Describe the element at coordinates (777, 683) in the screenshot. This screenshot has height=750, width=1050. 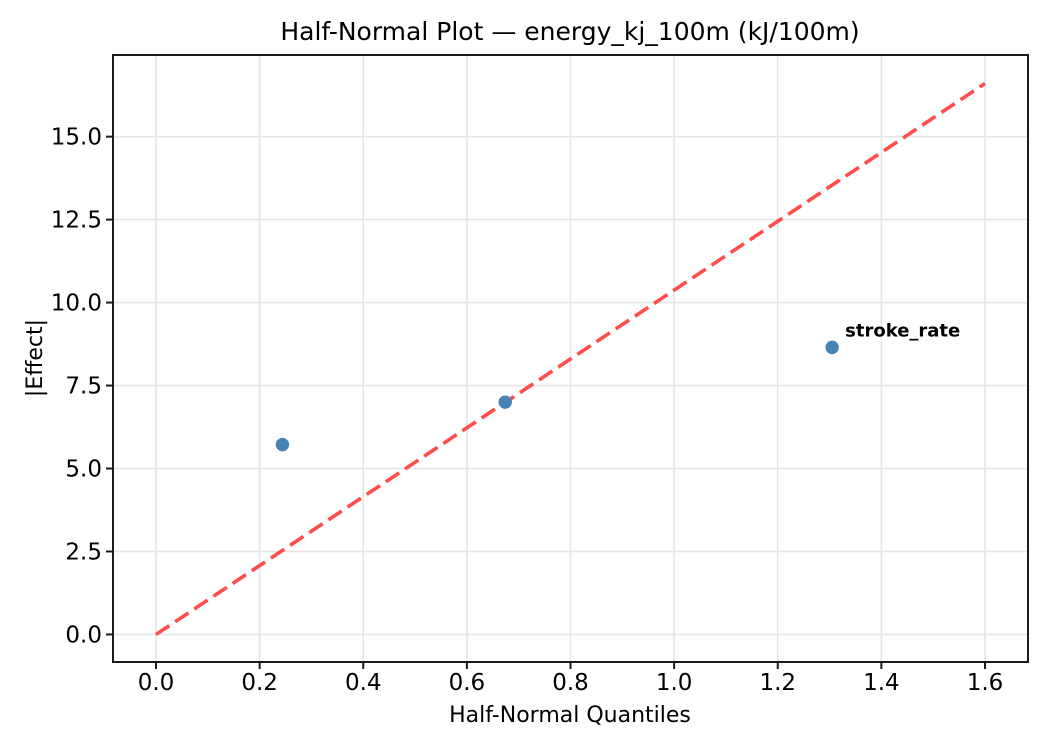
I see `x-tick-label: 1.2` at that location.